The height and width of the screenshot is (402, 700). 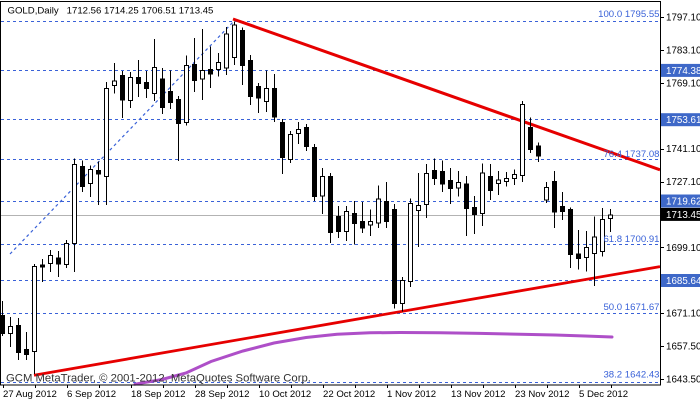 What do you see at coordinates (349, 394) in the screenshot?
I see `svg-text: 22 Oct 2012` at bounding box center [349, 394].